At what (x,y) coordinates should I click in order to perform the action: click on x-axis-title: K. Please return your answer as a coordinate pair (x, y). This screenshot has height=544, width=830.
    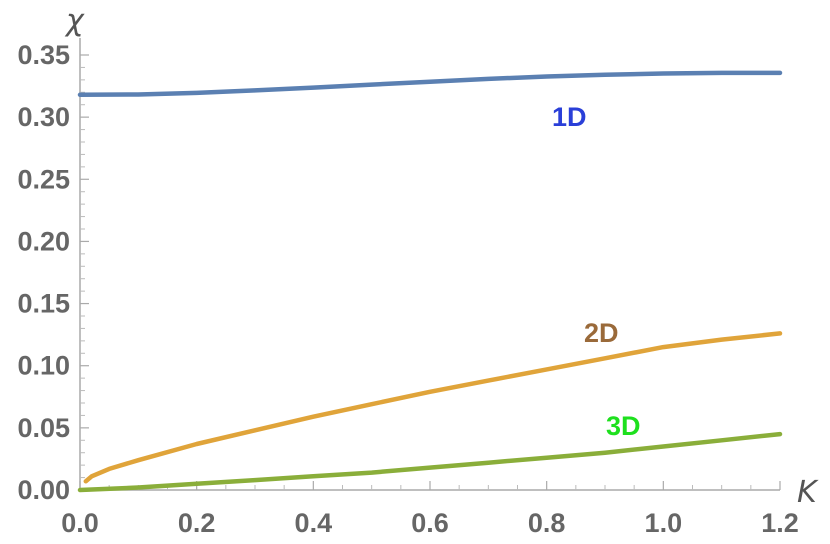
    Looking at the image, I should click on (808, 492).